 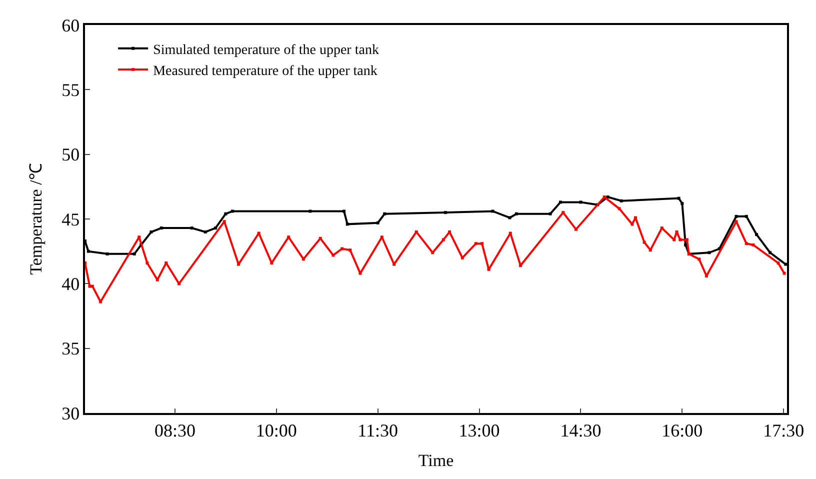 What do you see at coordinates (36, 219) in the screenshot?
I see `y-axis-title: Temperature /℃` at bounding box center [36, 219].